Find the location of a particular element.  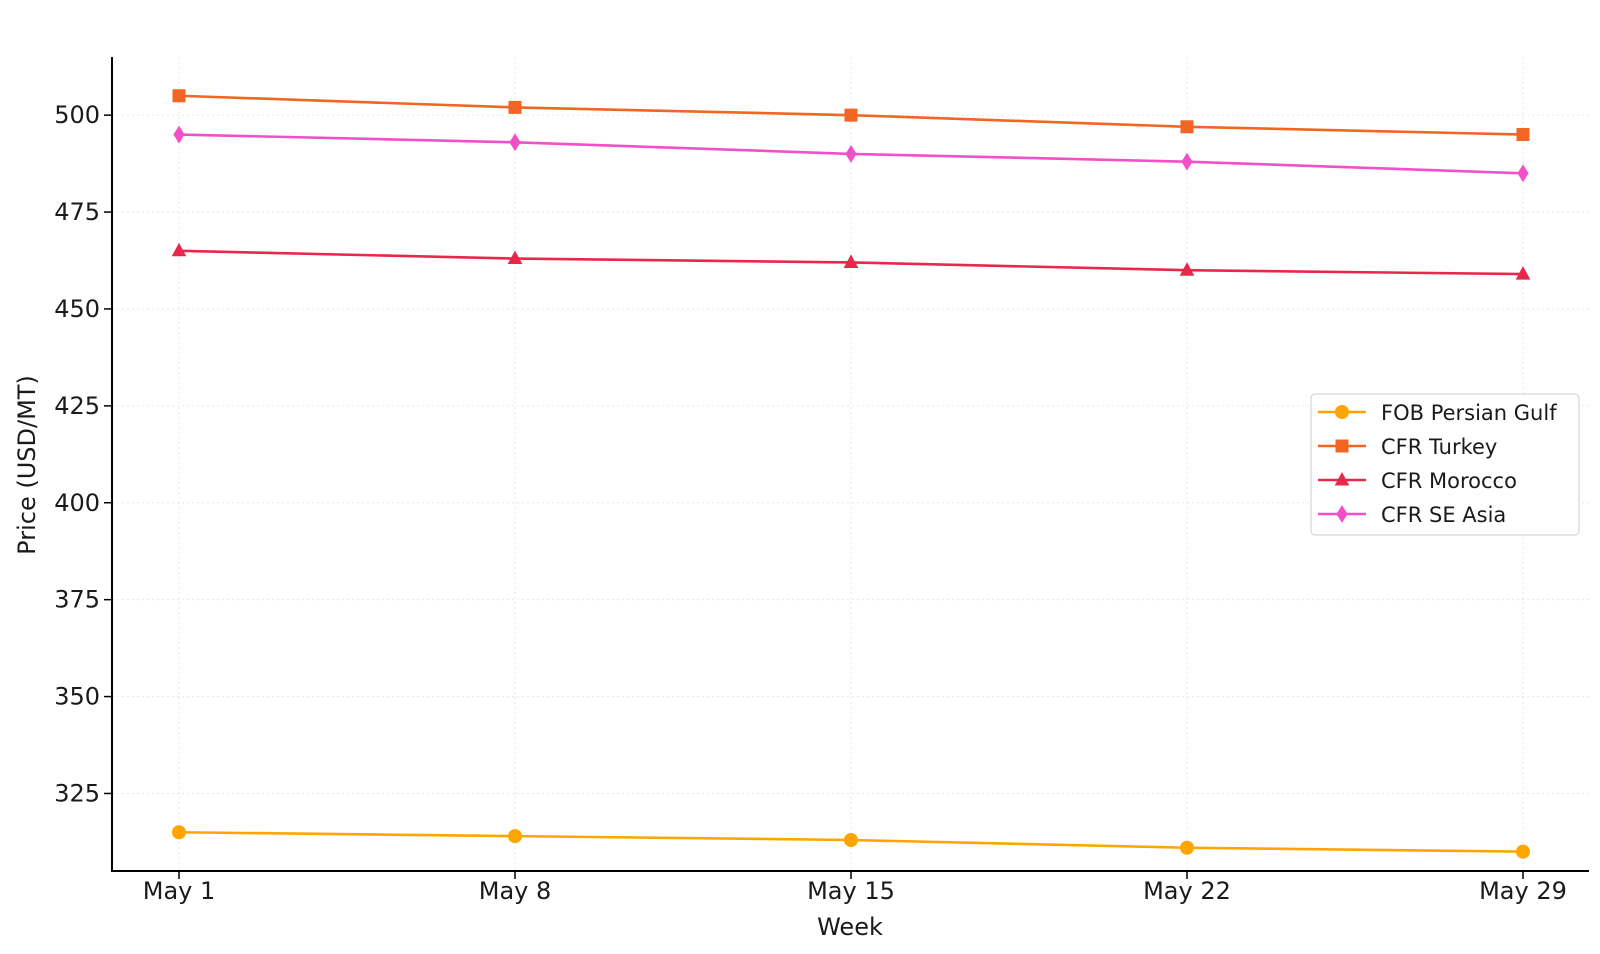

x-tick-label: May 15 is located at coordinates (851, 891).